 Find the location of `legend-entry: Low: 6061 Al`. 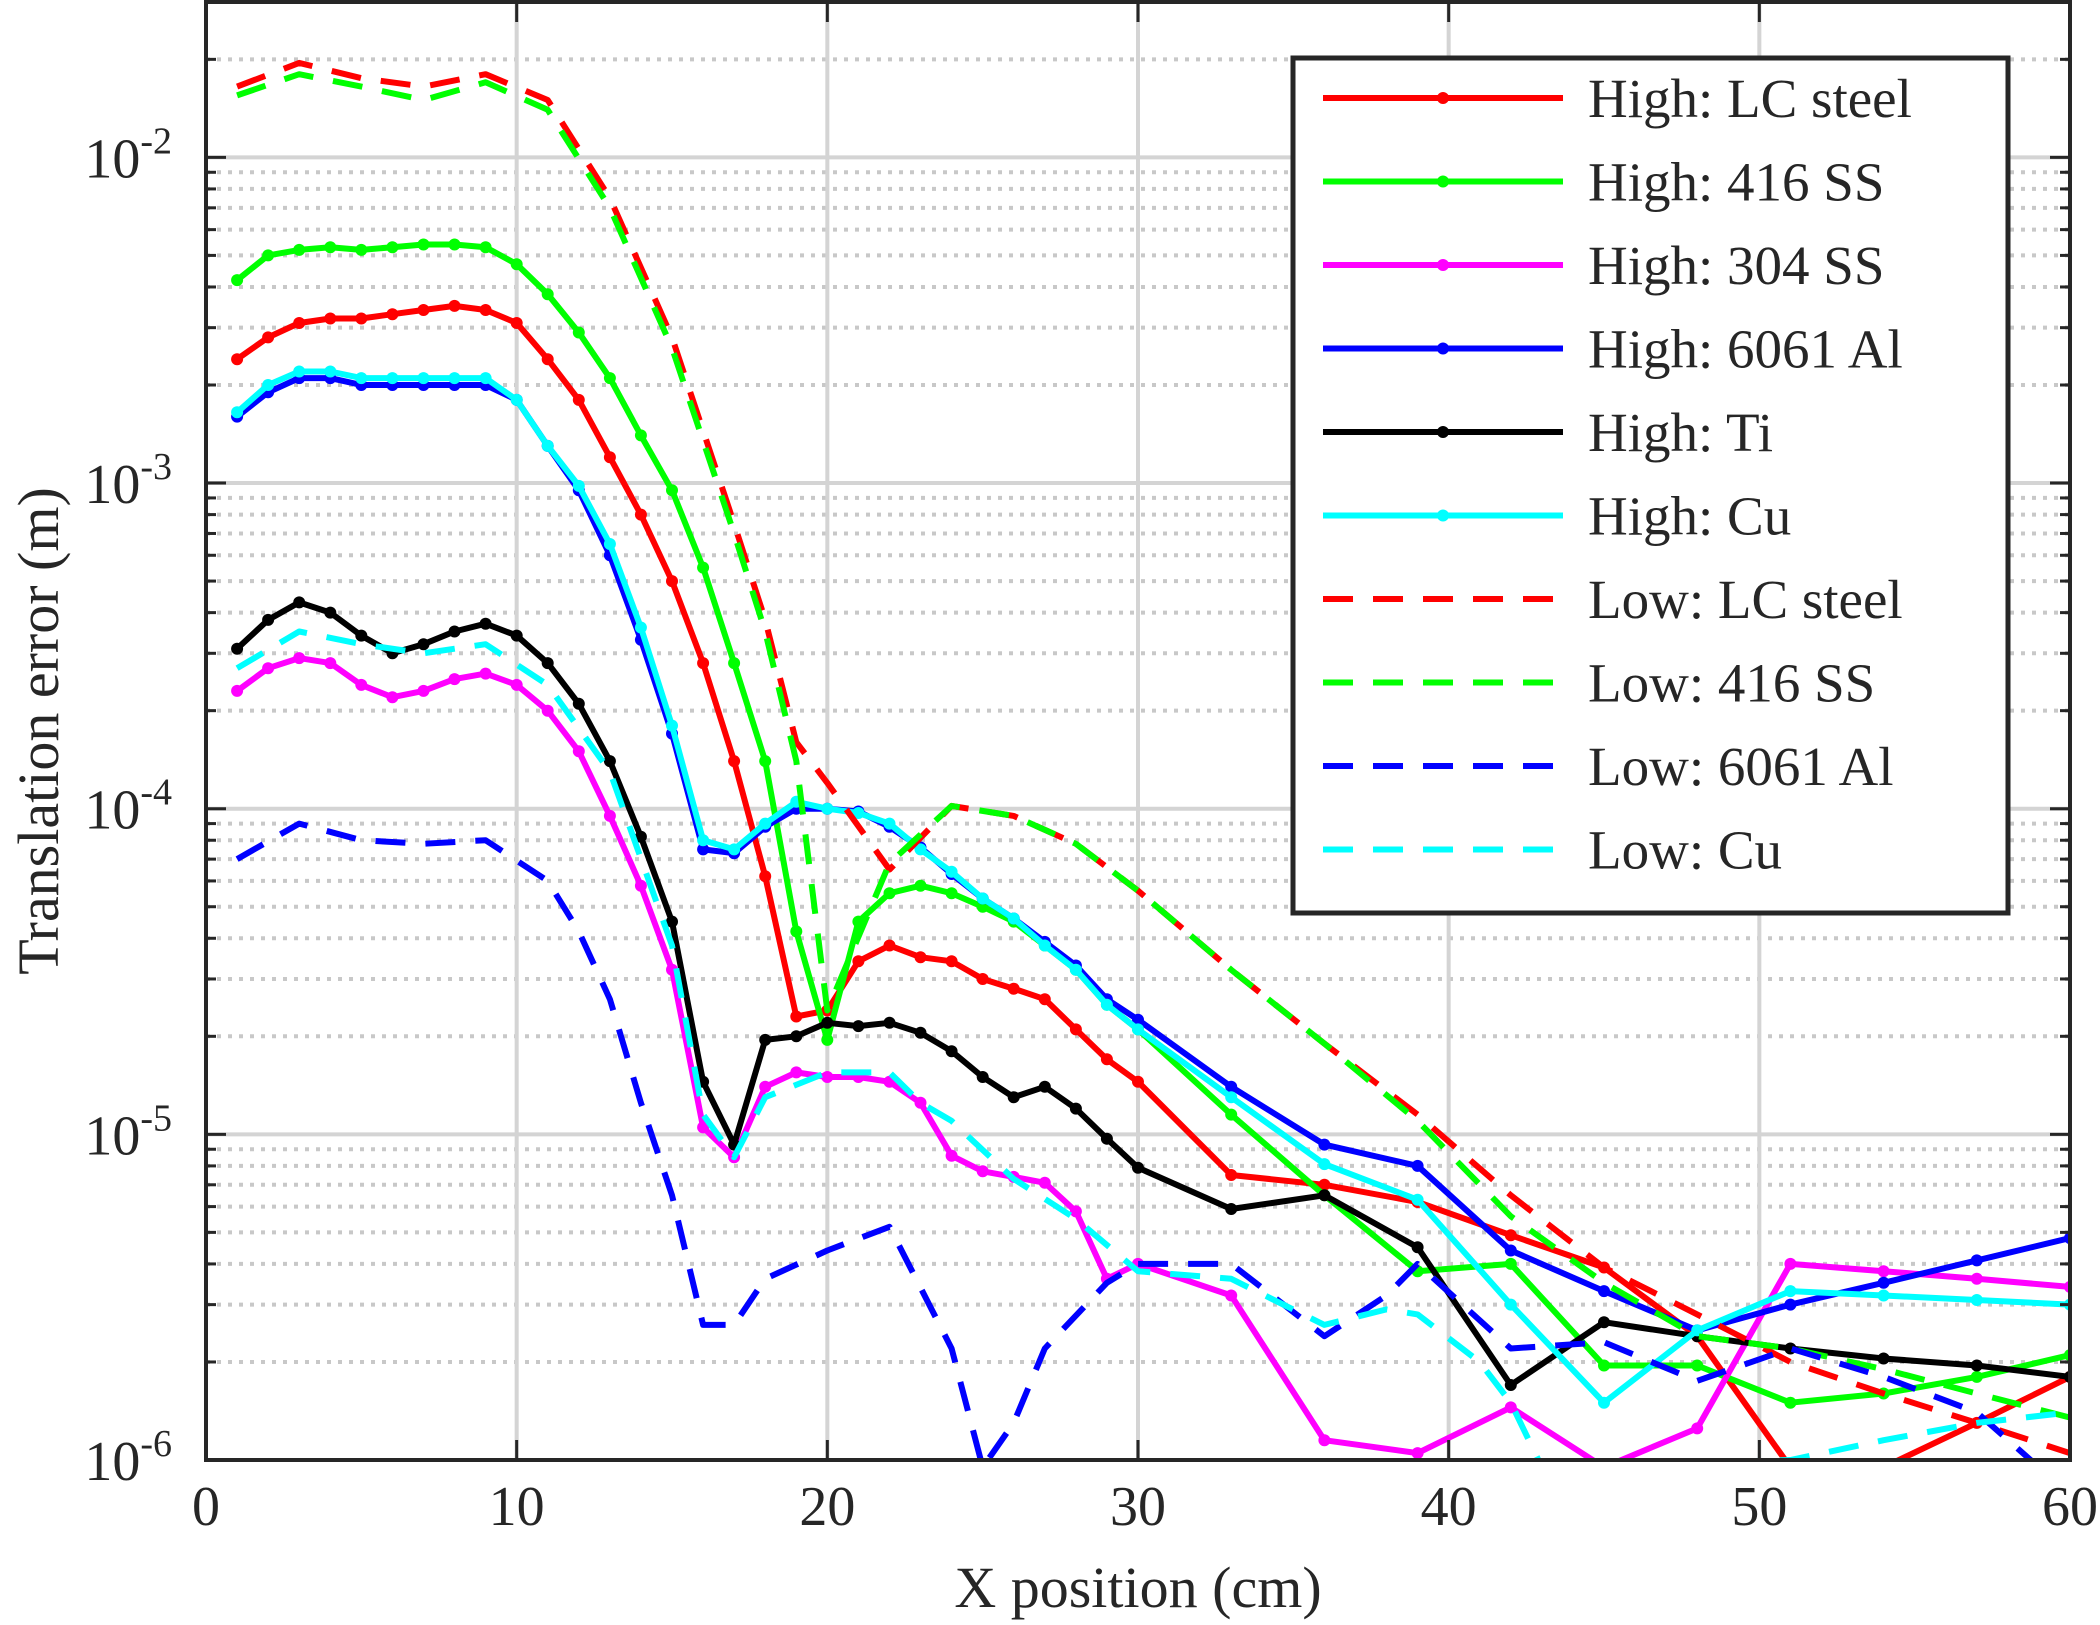

legend-entry: Low: 6061 Al is located at coordinates (1741, 766).